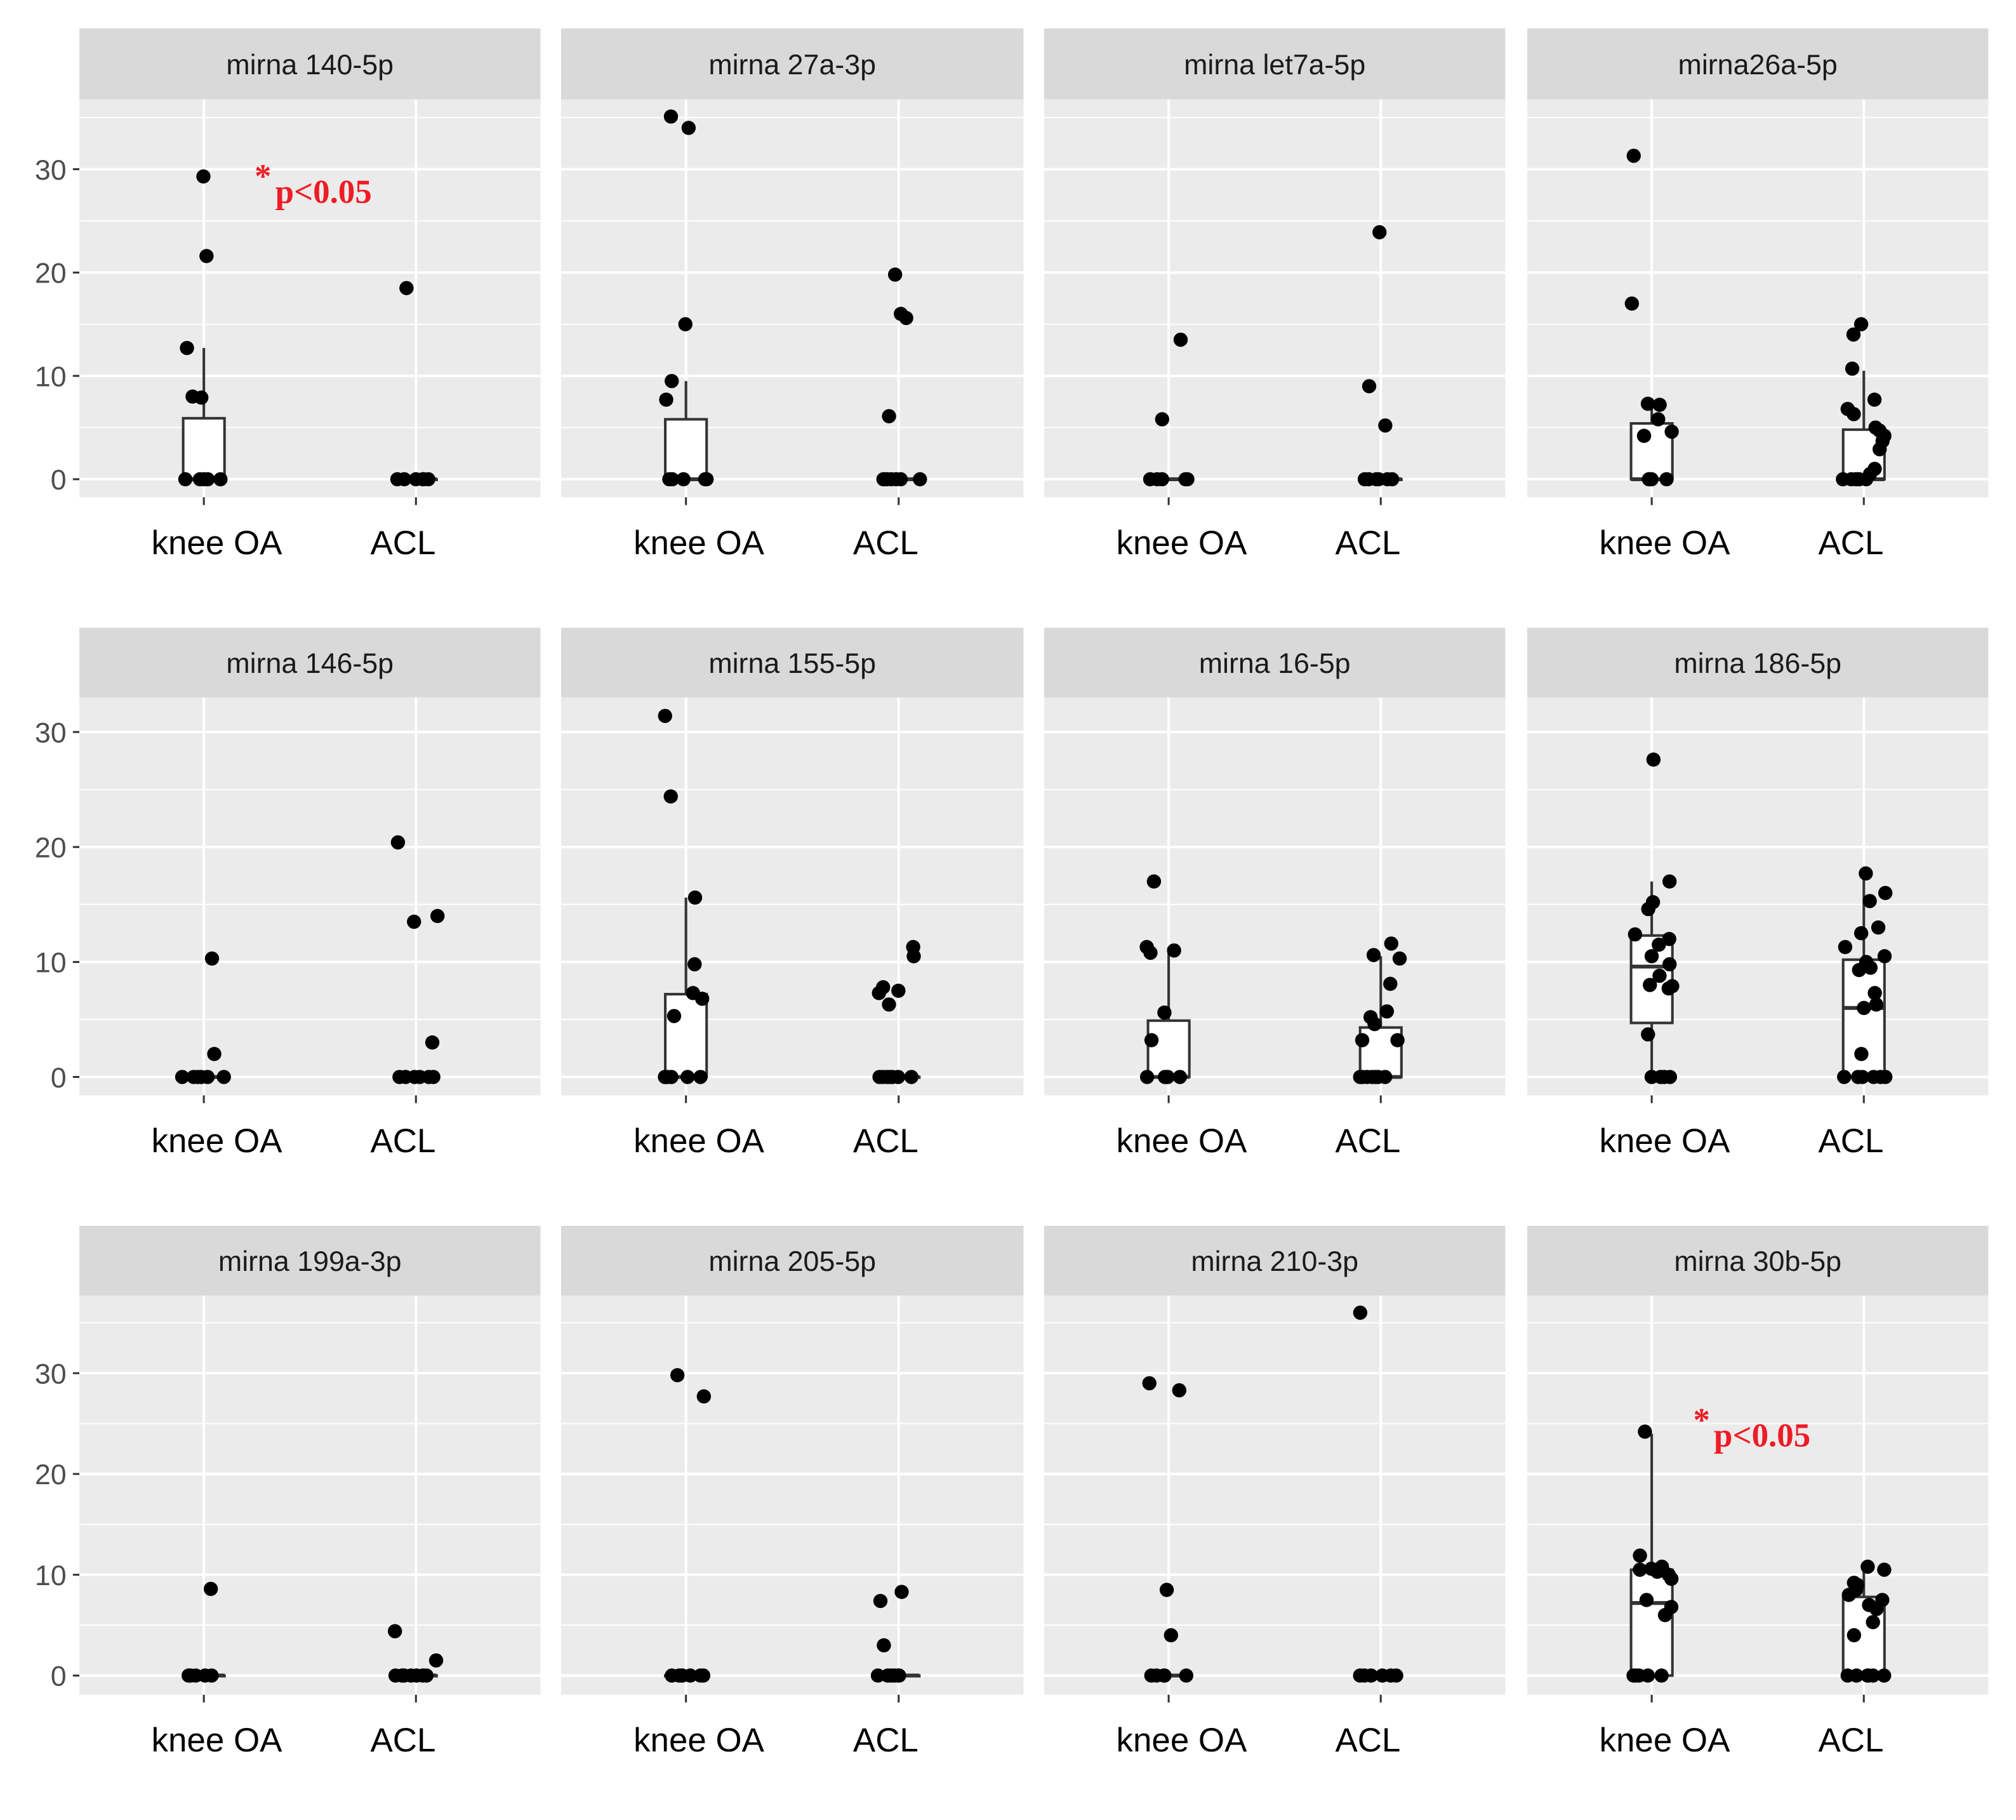 Image resolution: width=2016 pixels, height=1820 pixels. I want to click on facet-panel: mirna 205-5p knee OA ACL, so click(792, 1492).